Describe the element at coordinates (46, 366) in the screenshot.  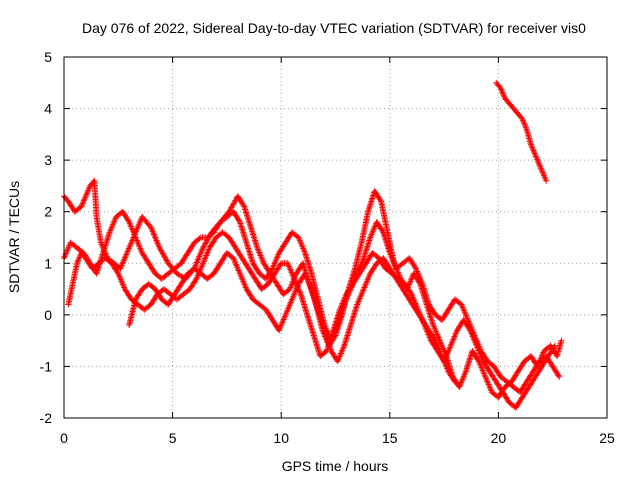
I see `y-tick-label: -1` at that location.